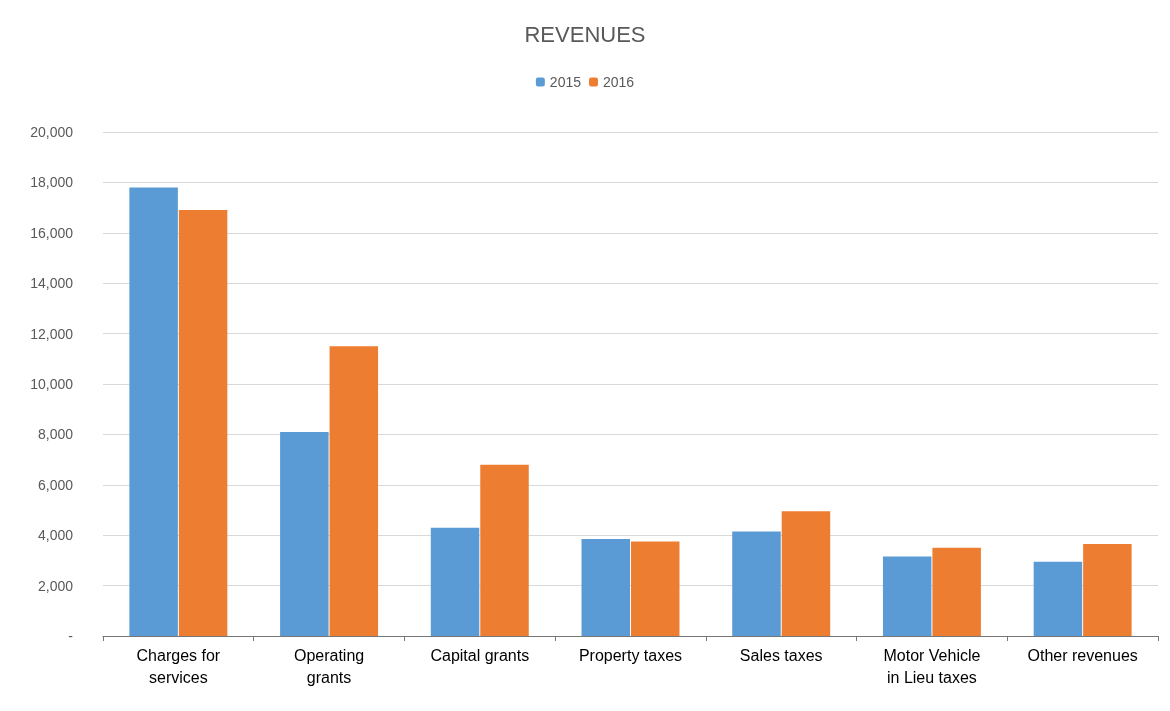 The height and width of the screenshot is (711, 1170). What do you see at coordinates (55, 535) in the screenshot?
I see `y-tick-label: 4,000` at bounding box center [55, 535].